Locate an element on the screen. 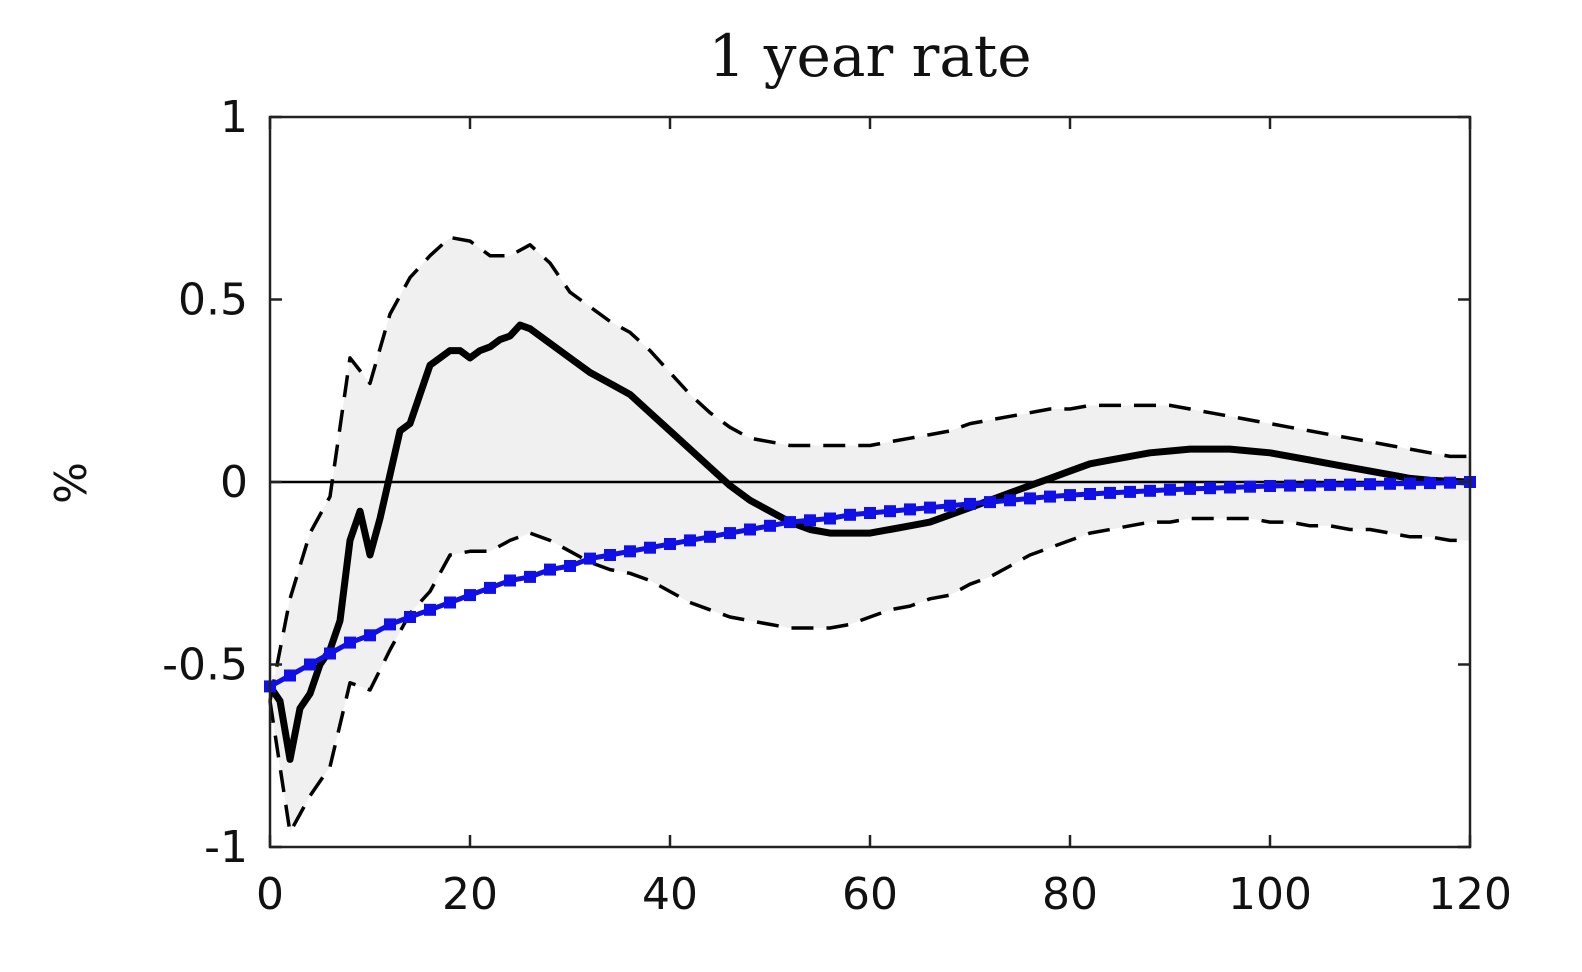 This screenshot has height=972, width=1582. x-tick-label: 80 is located at coordinates (1070, 894).